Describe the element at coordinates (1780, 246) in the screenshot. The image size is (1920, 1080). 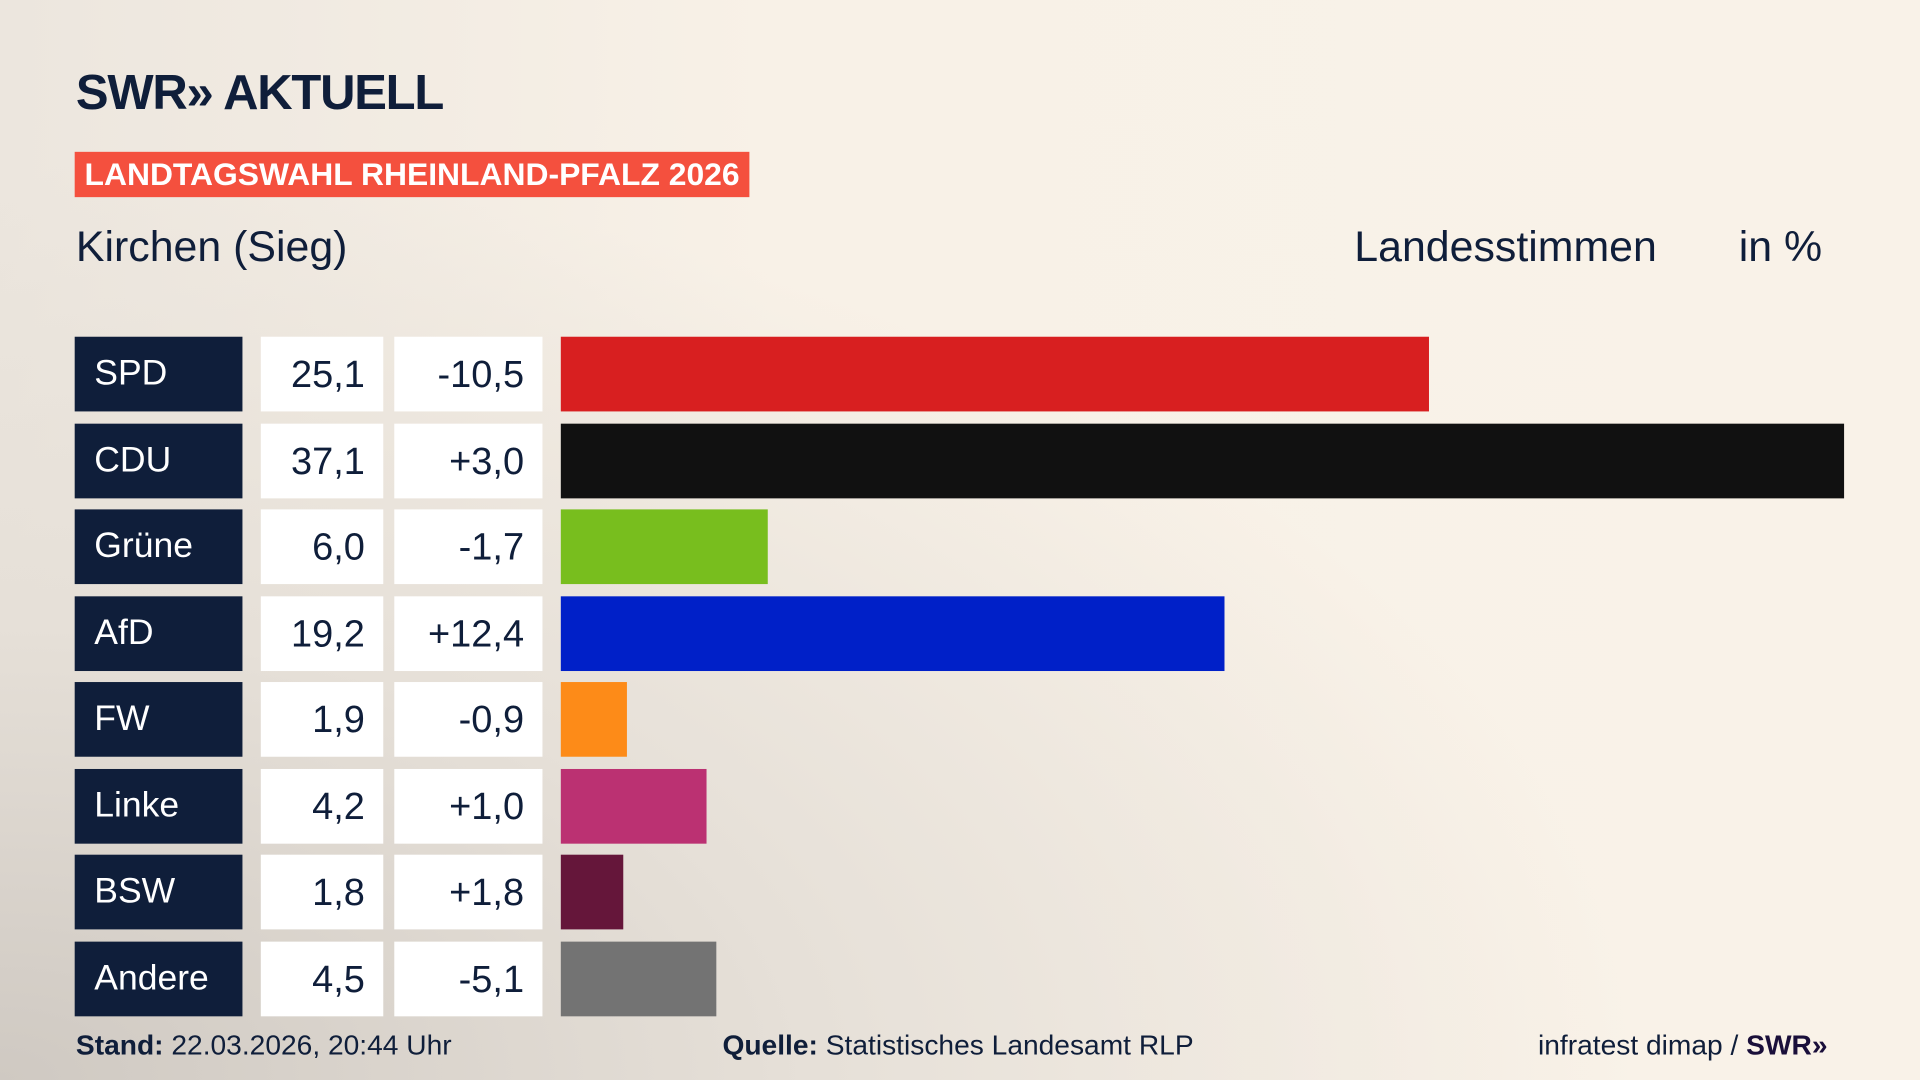
I see `unit-header: in %` at that location.